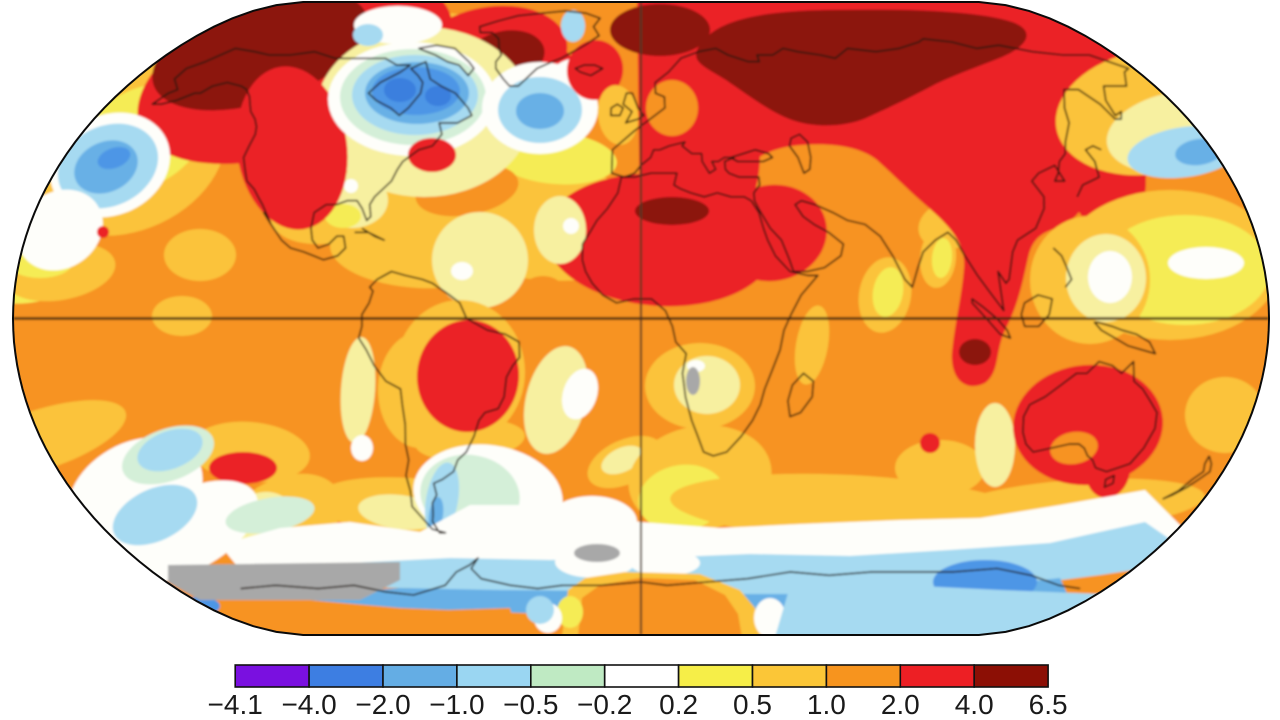 The image size is (1280, 720). Describe the element at coordinates (308, 704) in the screenshot. I see `svg-text: −4.0` at that location.